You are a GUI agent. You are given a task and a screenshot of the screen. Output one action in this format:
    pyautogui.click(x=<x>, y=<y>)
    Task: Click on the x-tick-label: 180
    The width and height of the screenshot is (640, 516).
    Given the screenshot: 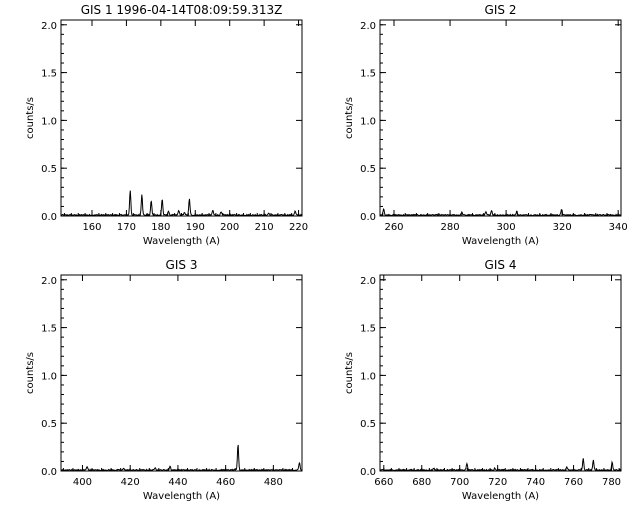 What is the action you would take?
    pyautogui.click(x=160, y=227)
    